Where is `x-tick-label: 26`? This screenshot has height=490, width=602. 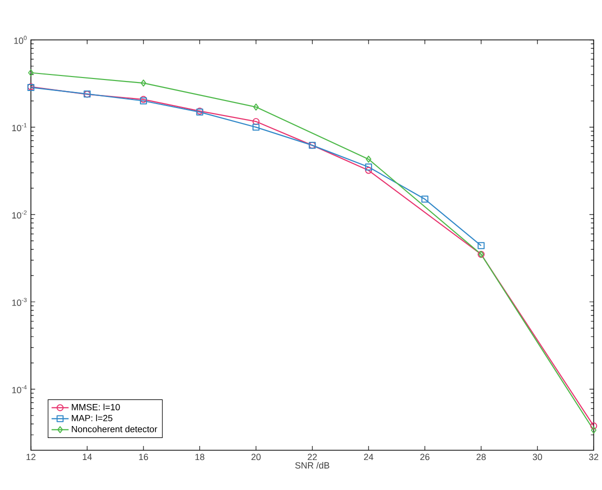
x-tick-label: 26 is located at coordinates (425, 457).